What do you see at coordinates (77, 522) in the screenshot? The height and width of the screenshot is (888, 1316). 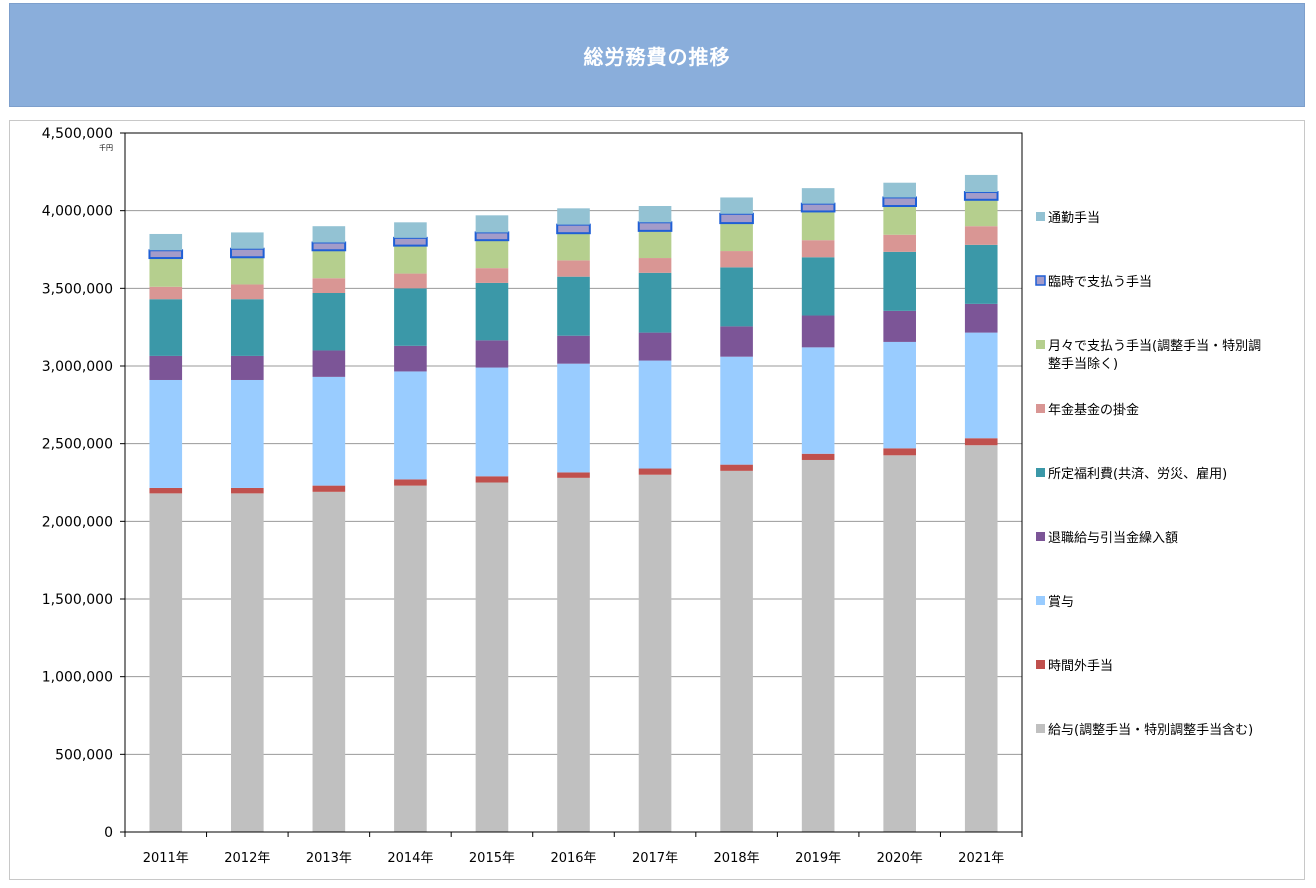 I see `y-tick-label: 2,000,000` at bounding box center [77, 522].